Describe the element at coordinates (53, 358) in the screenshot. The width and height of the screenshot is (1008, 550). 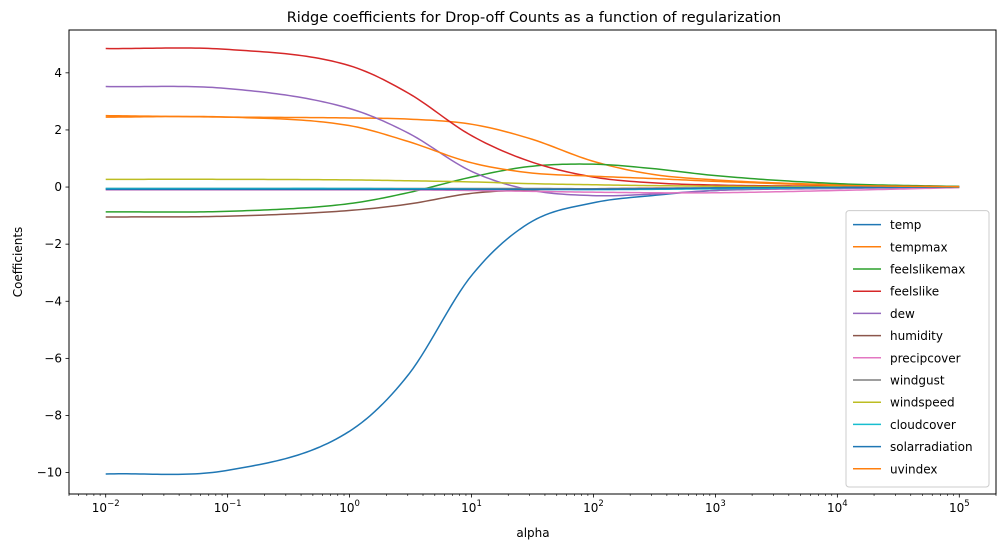
I see `y-tick-label: −6` at that location.